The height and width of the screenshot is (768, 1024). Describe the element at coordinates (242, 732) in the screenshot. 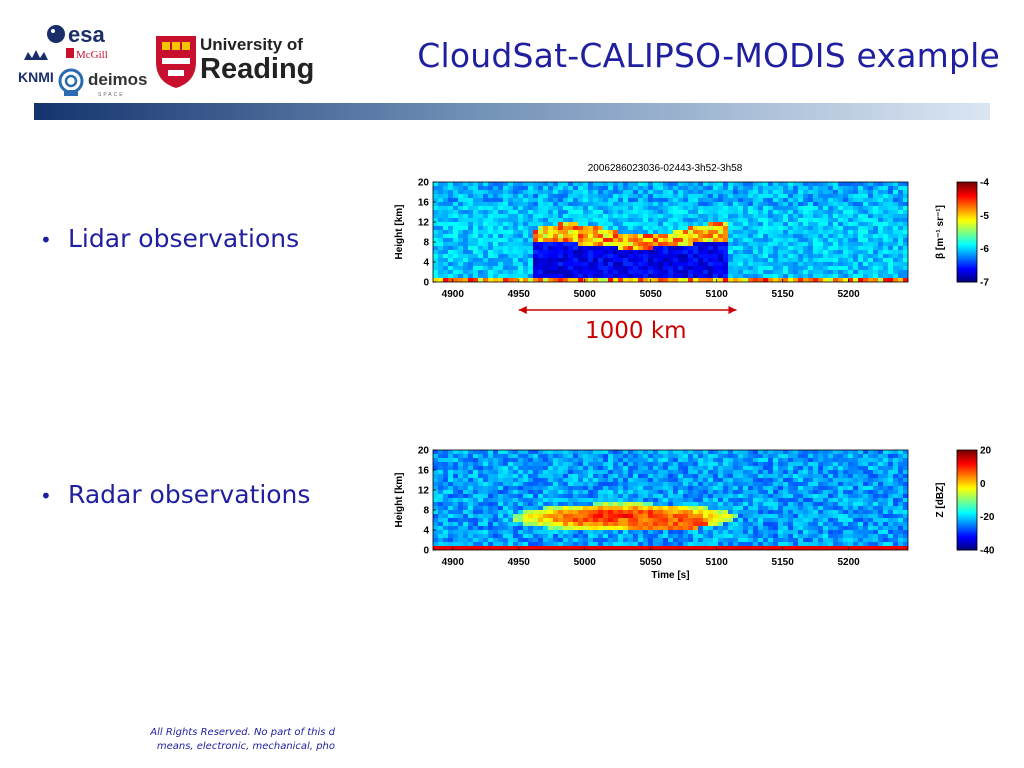

I see `footer-line-1: All Rights Reserved. No part of this d` at that location.